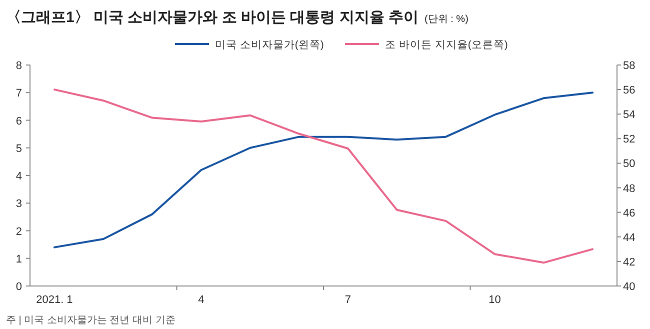 Image resolution: width=650 pixels, height=329 pixels. Describe the element at coordinates (629, 90) in the screenshot. I see `y2-tick-label: 56` at that location.